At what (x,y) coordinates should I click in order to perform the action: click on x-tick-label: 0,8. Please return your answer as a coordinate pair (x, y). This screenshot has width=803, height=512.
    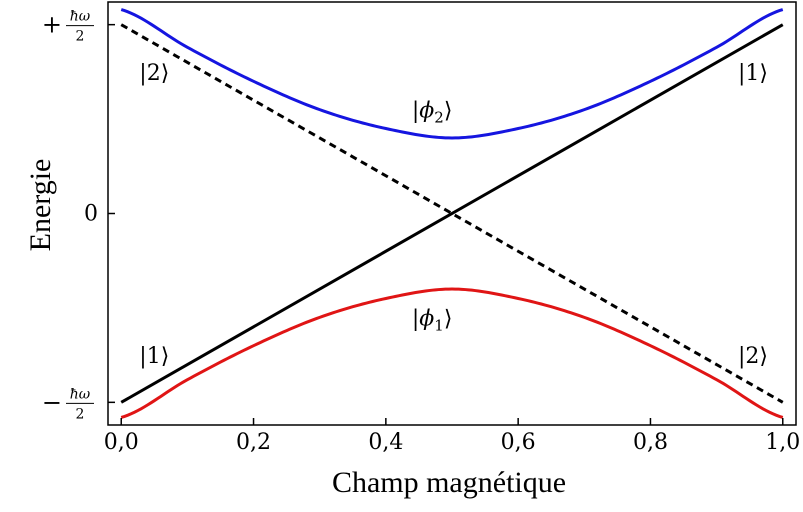
    Looking at the image, I should click on (650, 442).